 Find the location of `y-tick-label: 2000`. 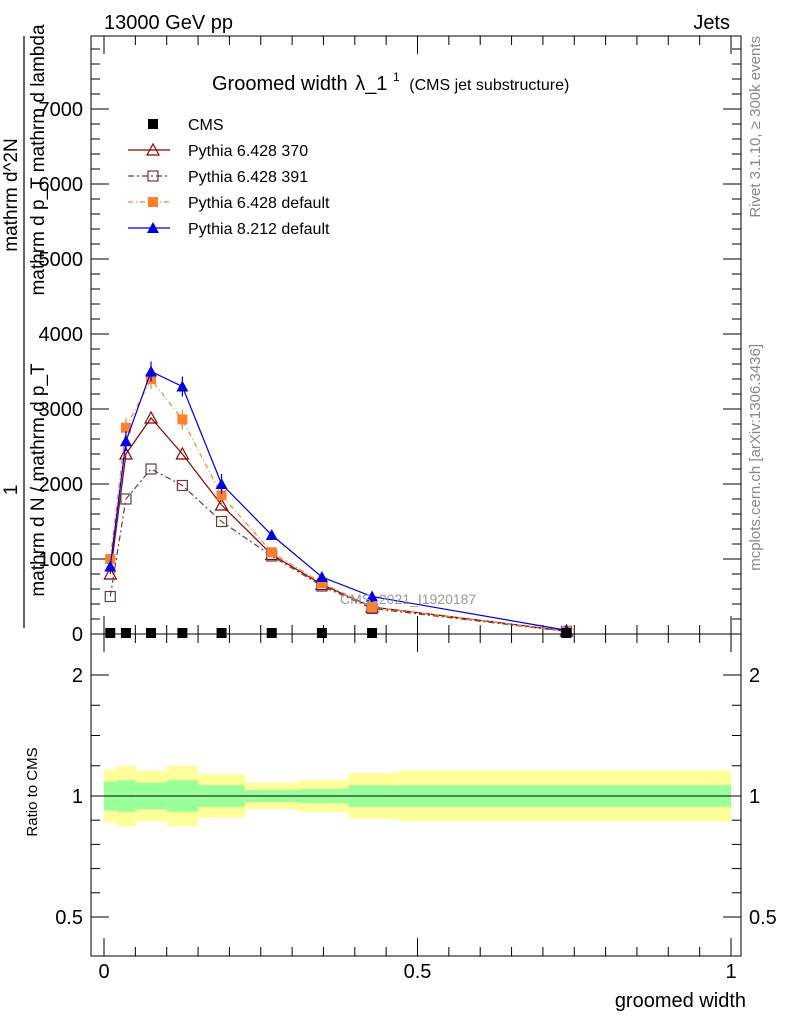

y-tick-label: 2000 is located at coordinates (61, 485).